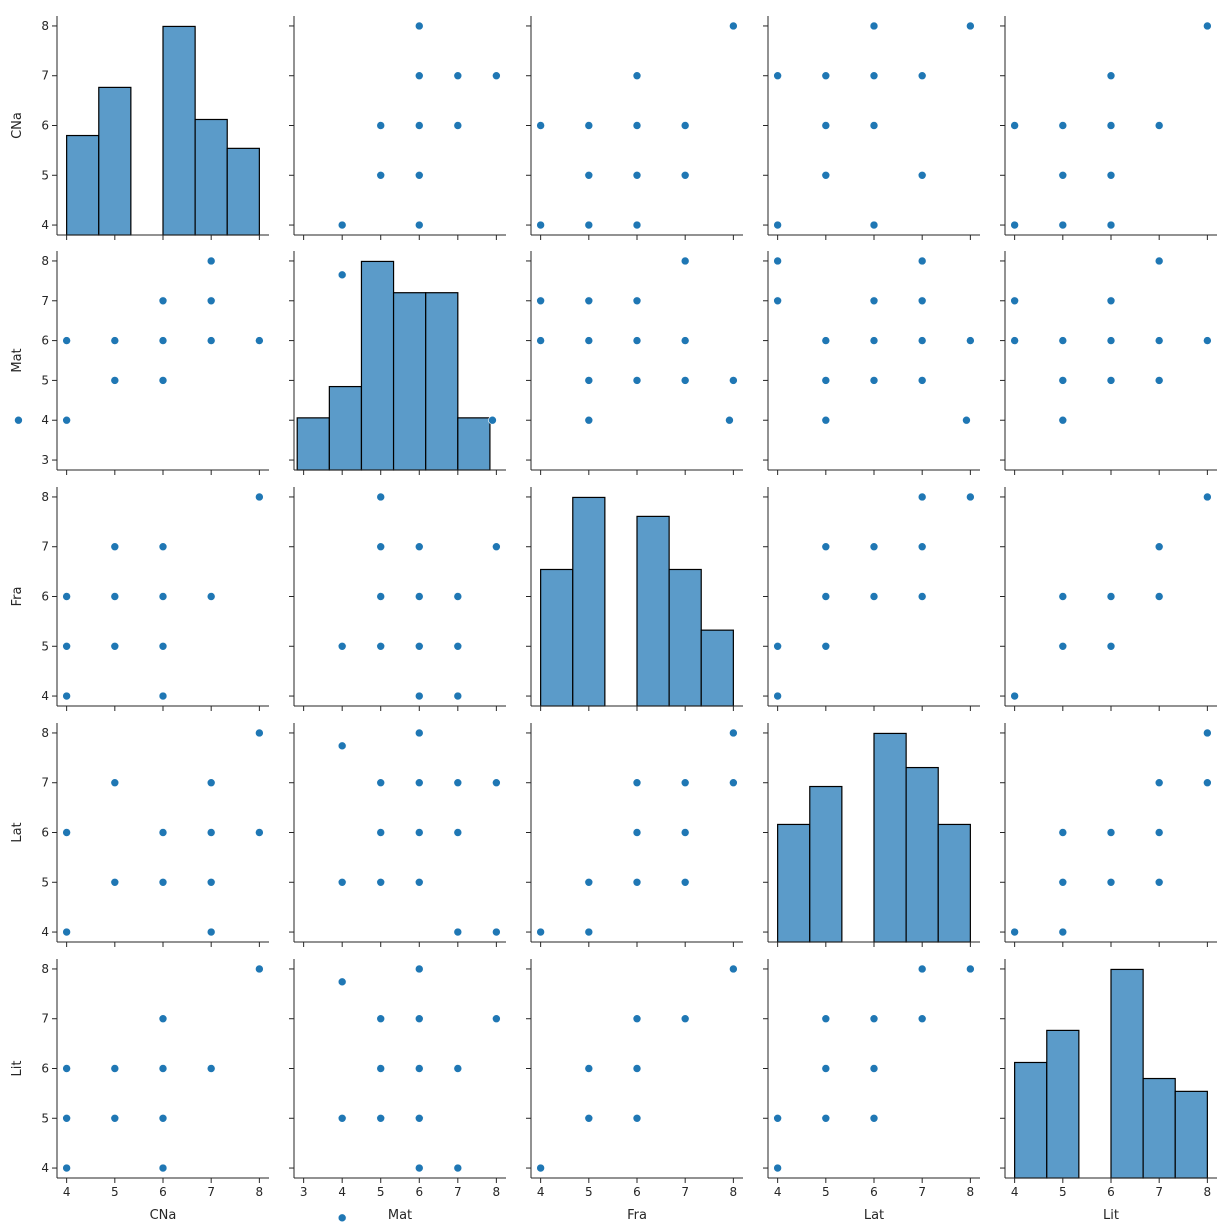 This screenshot has width=1231, height=1231. Describe the element at coordinates (874, 1215) in the screenshot. I see `x-axis-label-Lat: Lat` at that location.